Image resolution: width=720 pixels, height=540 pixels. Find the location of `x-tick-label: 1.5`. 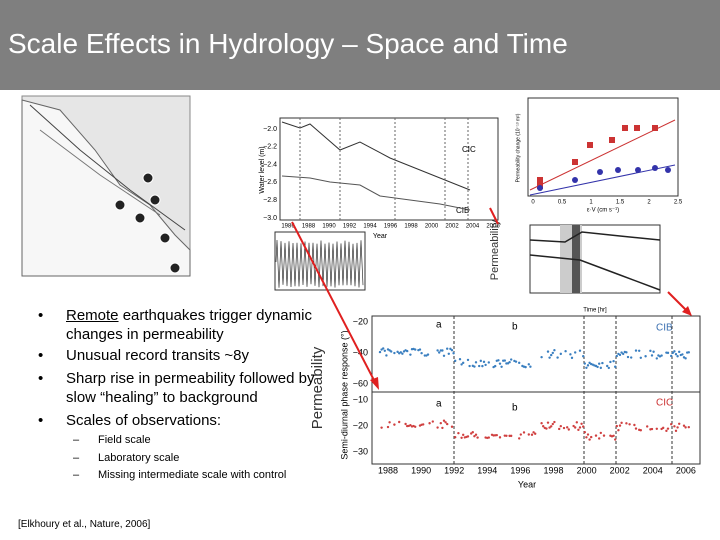

x-tick-label: 1.5 is located at coordinates (620, 203).